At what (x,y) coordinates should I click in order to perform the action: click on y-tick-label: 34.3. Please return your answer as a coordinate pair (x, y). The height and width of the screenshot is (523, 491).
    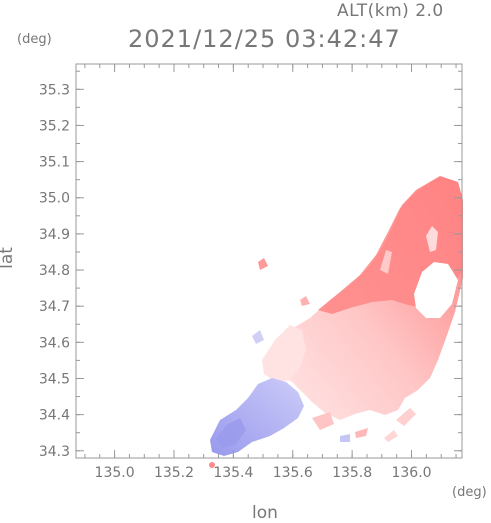
    Looking at the image, I should click on (54, 452).